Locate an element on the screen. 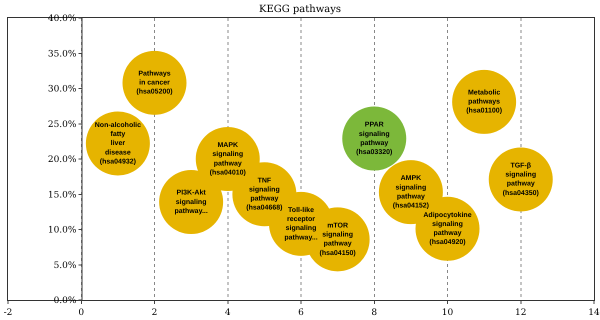 The width and height of the screenshot is (600, 320). x-tick-label: 6 is located at coordinates (301, 313).